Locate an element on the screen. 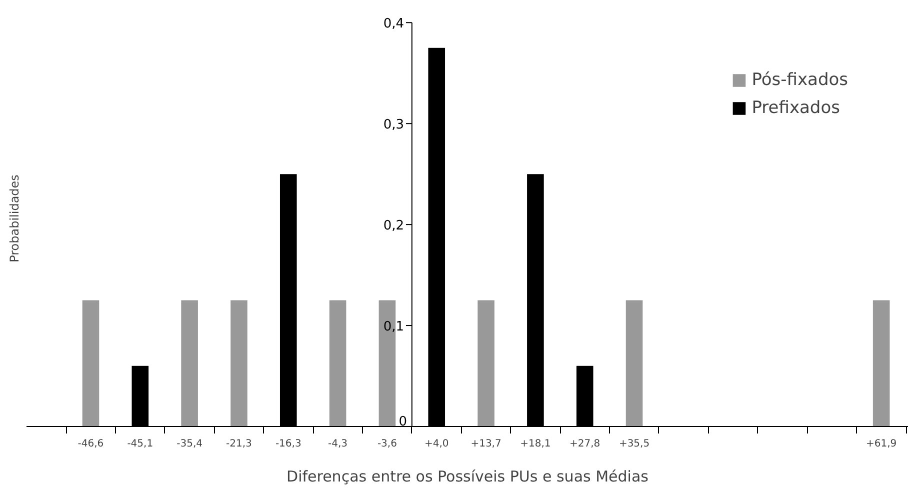 The width and height of the screenshot is (908, 488). legend-label: Pós-fixados is located at coordinates (800, 80).